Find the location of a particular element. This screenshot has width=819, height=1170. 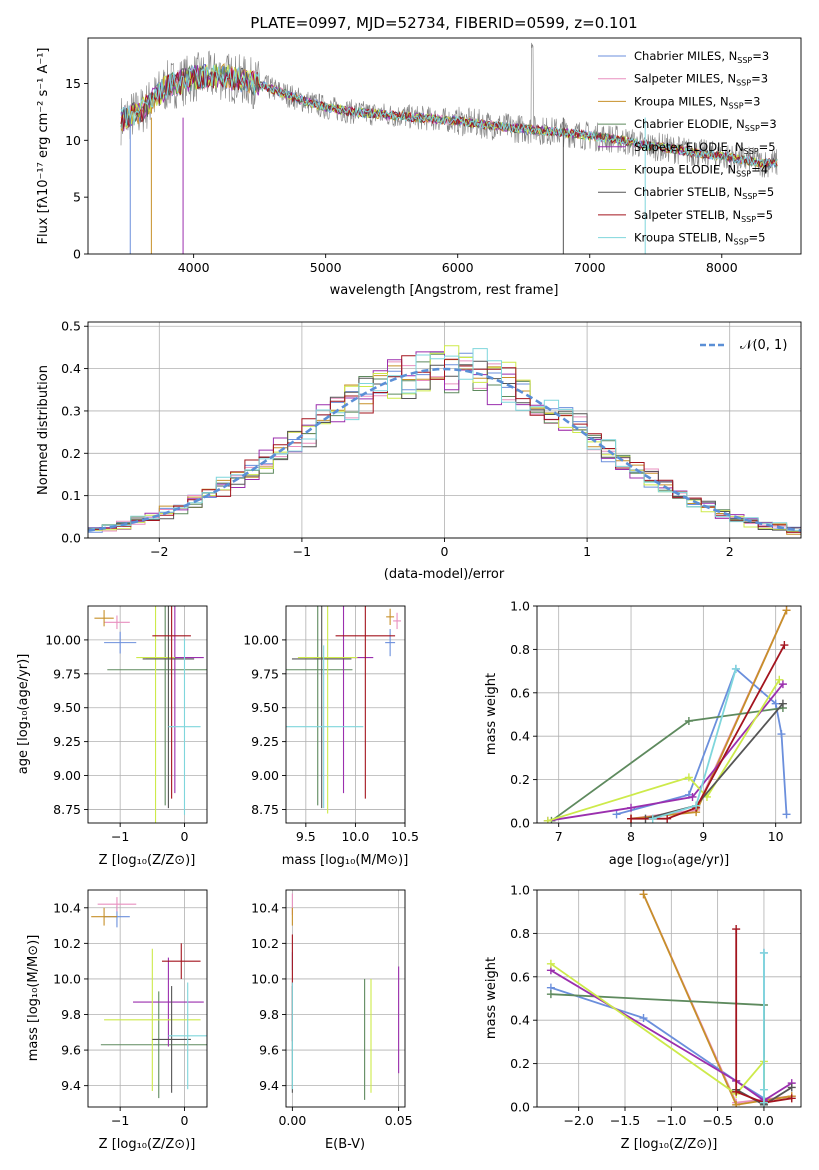

legend-label-7: Chabrier STELIB, NSSP=5 is located at coordinates (704, 193).